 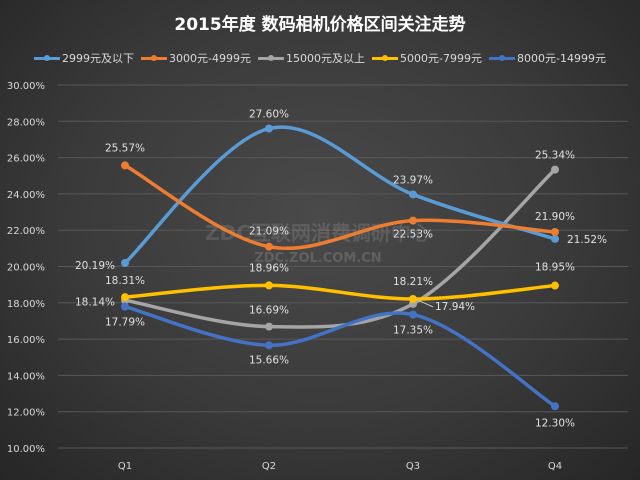 I want to click on data-label: 27.60%, so click(x=269, y=115).